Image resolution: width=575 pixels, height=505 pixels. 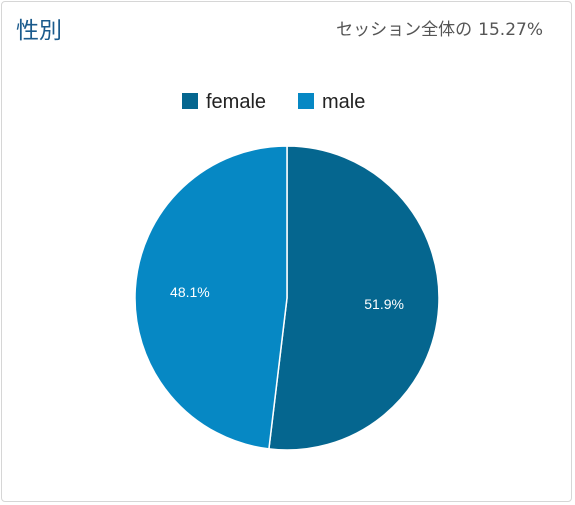 What do you see at coordinates (306, 101) in the screenshot?
I see `legend-swatch-male` at bounding box center [306, 101].